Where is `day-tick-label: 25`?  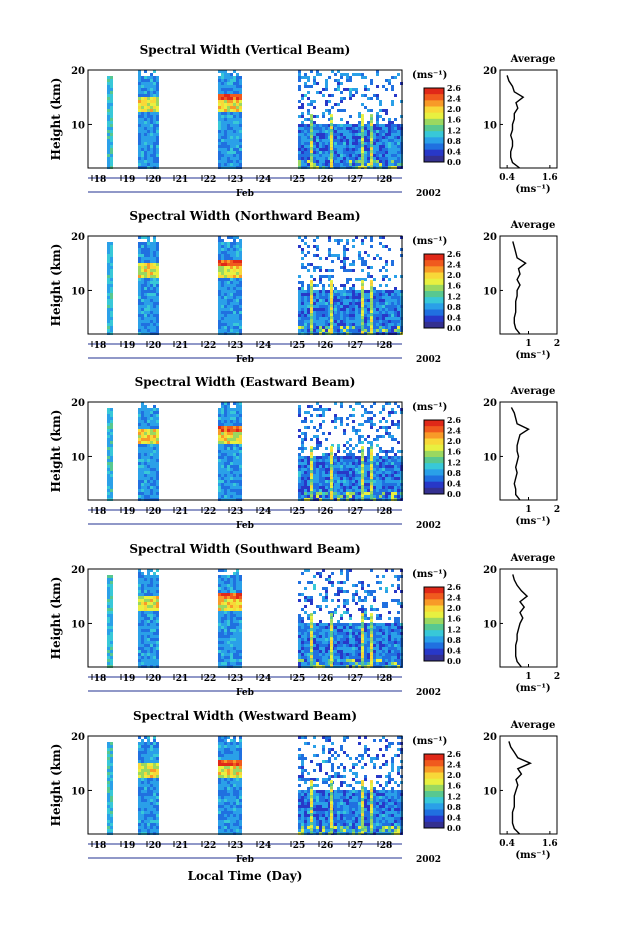 day-tick-label: 25 is located at coordinates (299, 512).